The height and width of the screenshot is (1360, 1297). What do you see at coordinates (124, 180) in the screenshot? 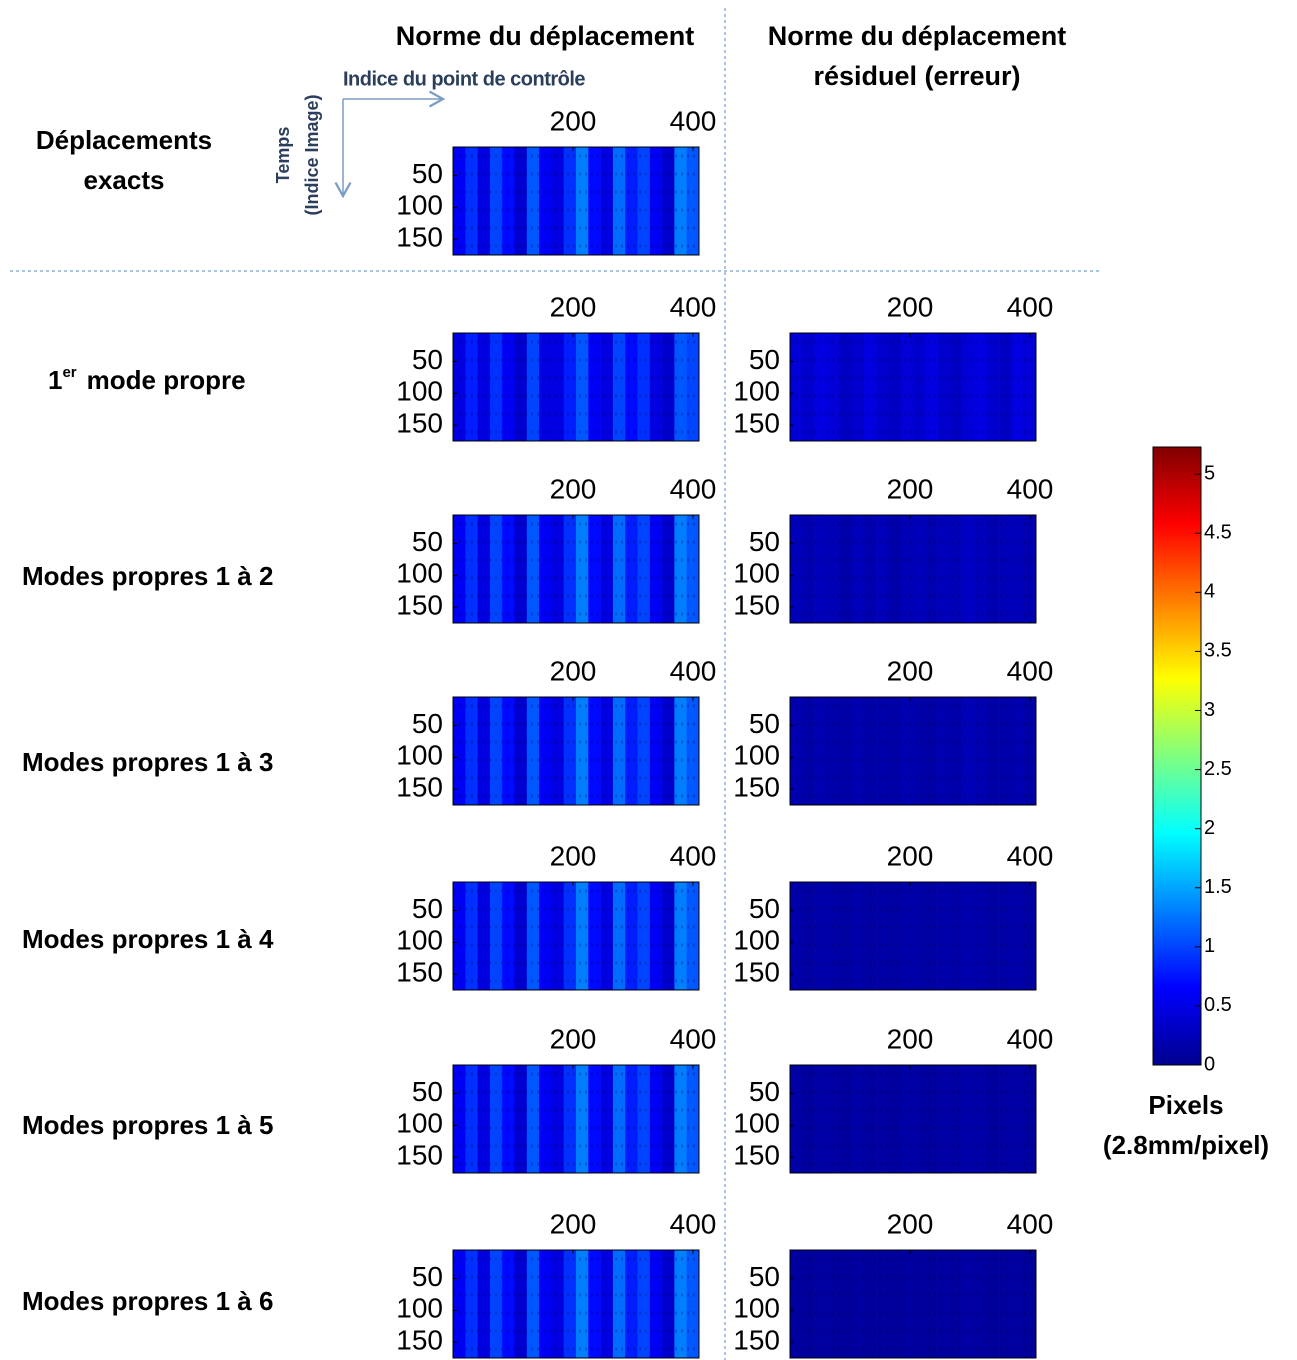
I see `row-label: exacts` at bounding box center [124, 180].